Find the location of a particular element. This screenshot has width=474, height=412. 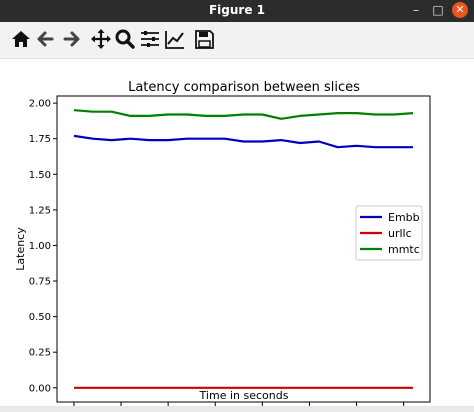

home-icon is located at coordinates (21, 39).